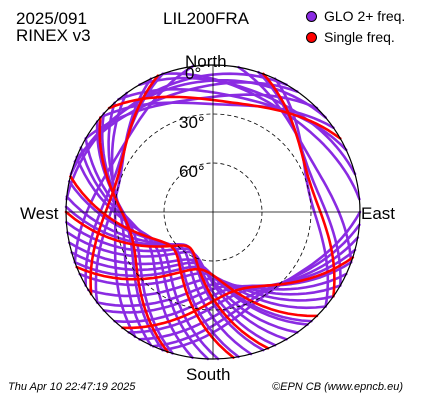 This screenshot has height=413, width=427. I want to click on legend: GLO 2+ freq. Single freq., so click(359, 27).